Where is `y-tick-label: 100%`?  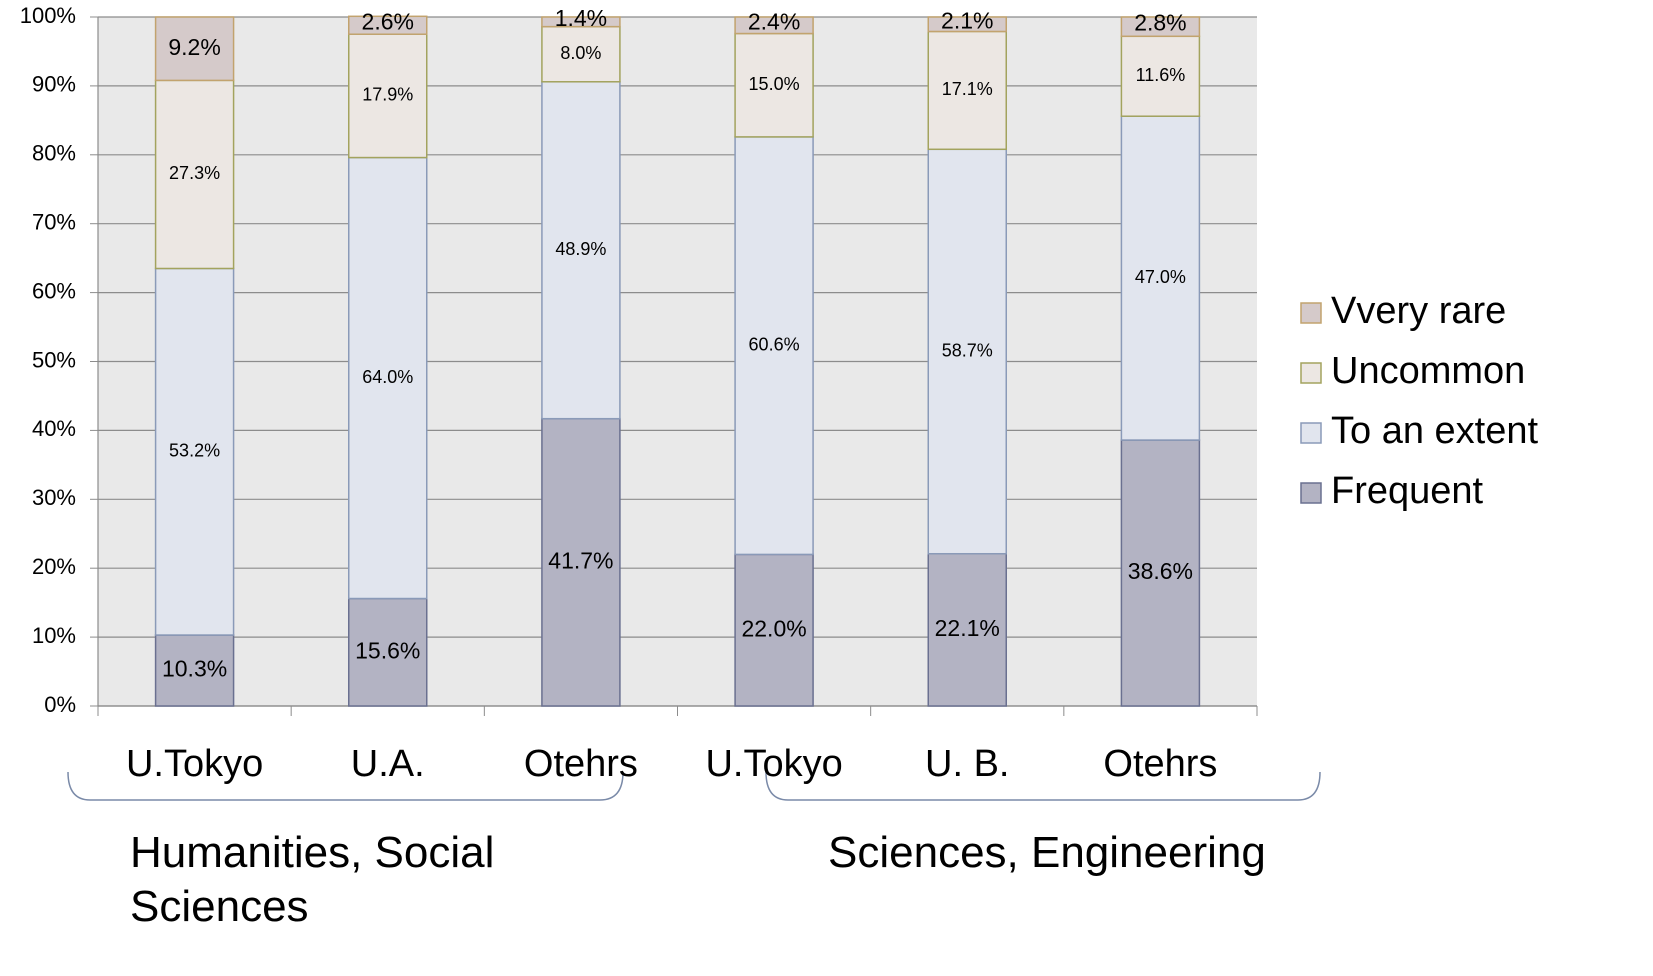
y-tick-label: 100% is located at coordinates (48, 15).